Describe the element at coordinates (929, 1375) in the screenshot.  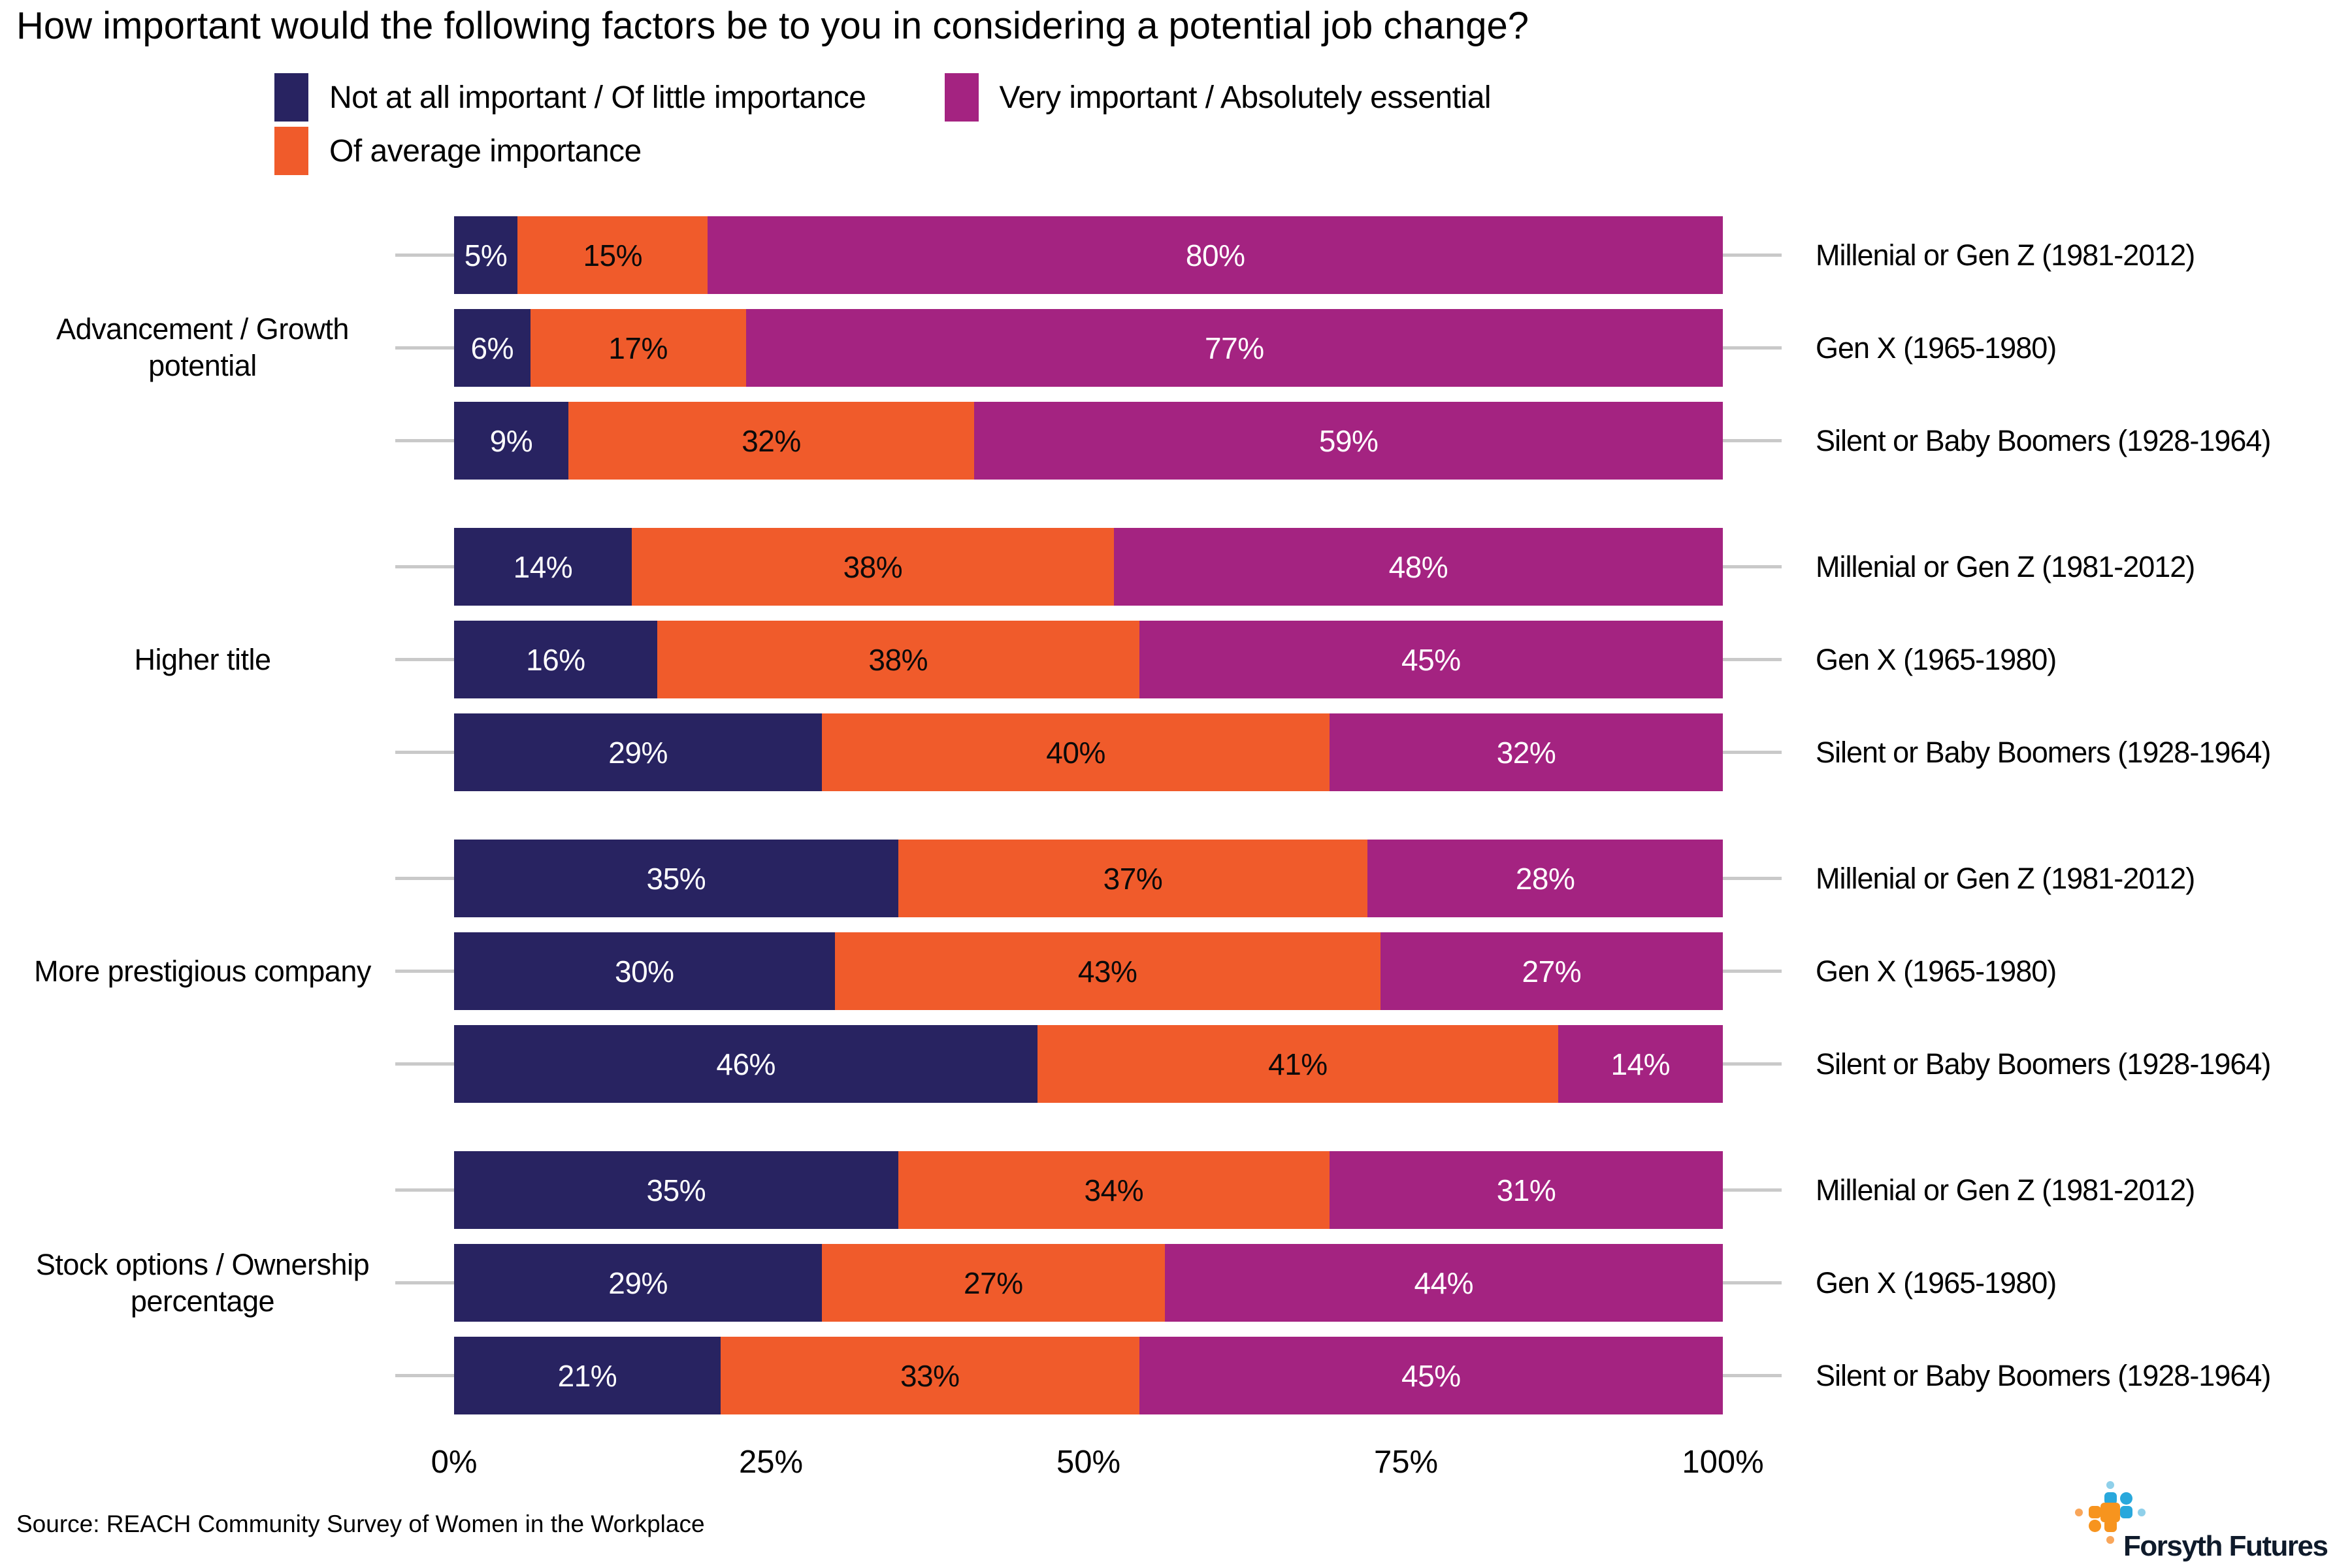
I see `segment-average: 33%` at that location.